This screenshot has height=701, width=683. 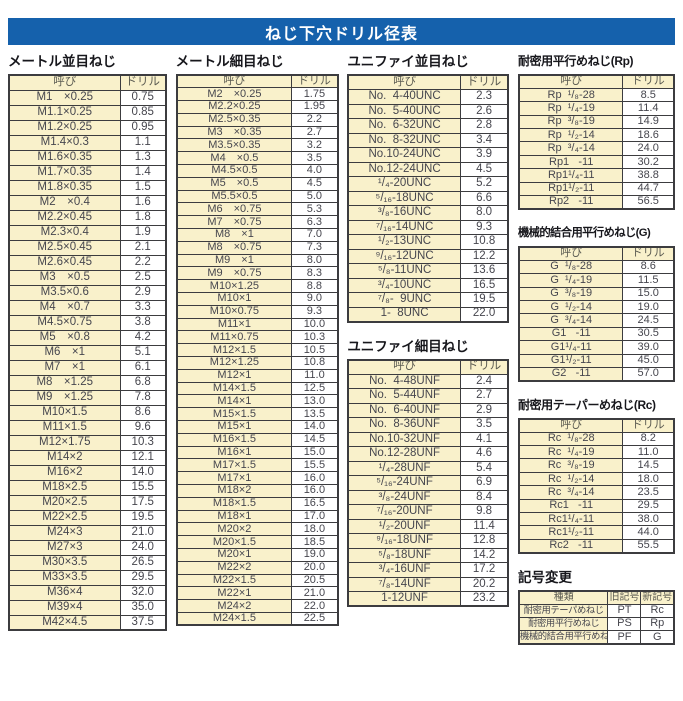 I want to click on drill-value-cell: Rc, so click(x=657, y=610).